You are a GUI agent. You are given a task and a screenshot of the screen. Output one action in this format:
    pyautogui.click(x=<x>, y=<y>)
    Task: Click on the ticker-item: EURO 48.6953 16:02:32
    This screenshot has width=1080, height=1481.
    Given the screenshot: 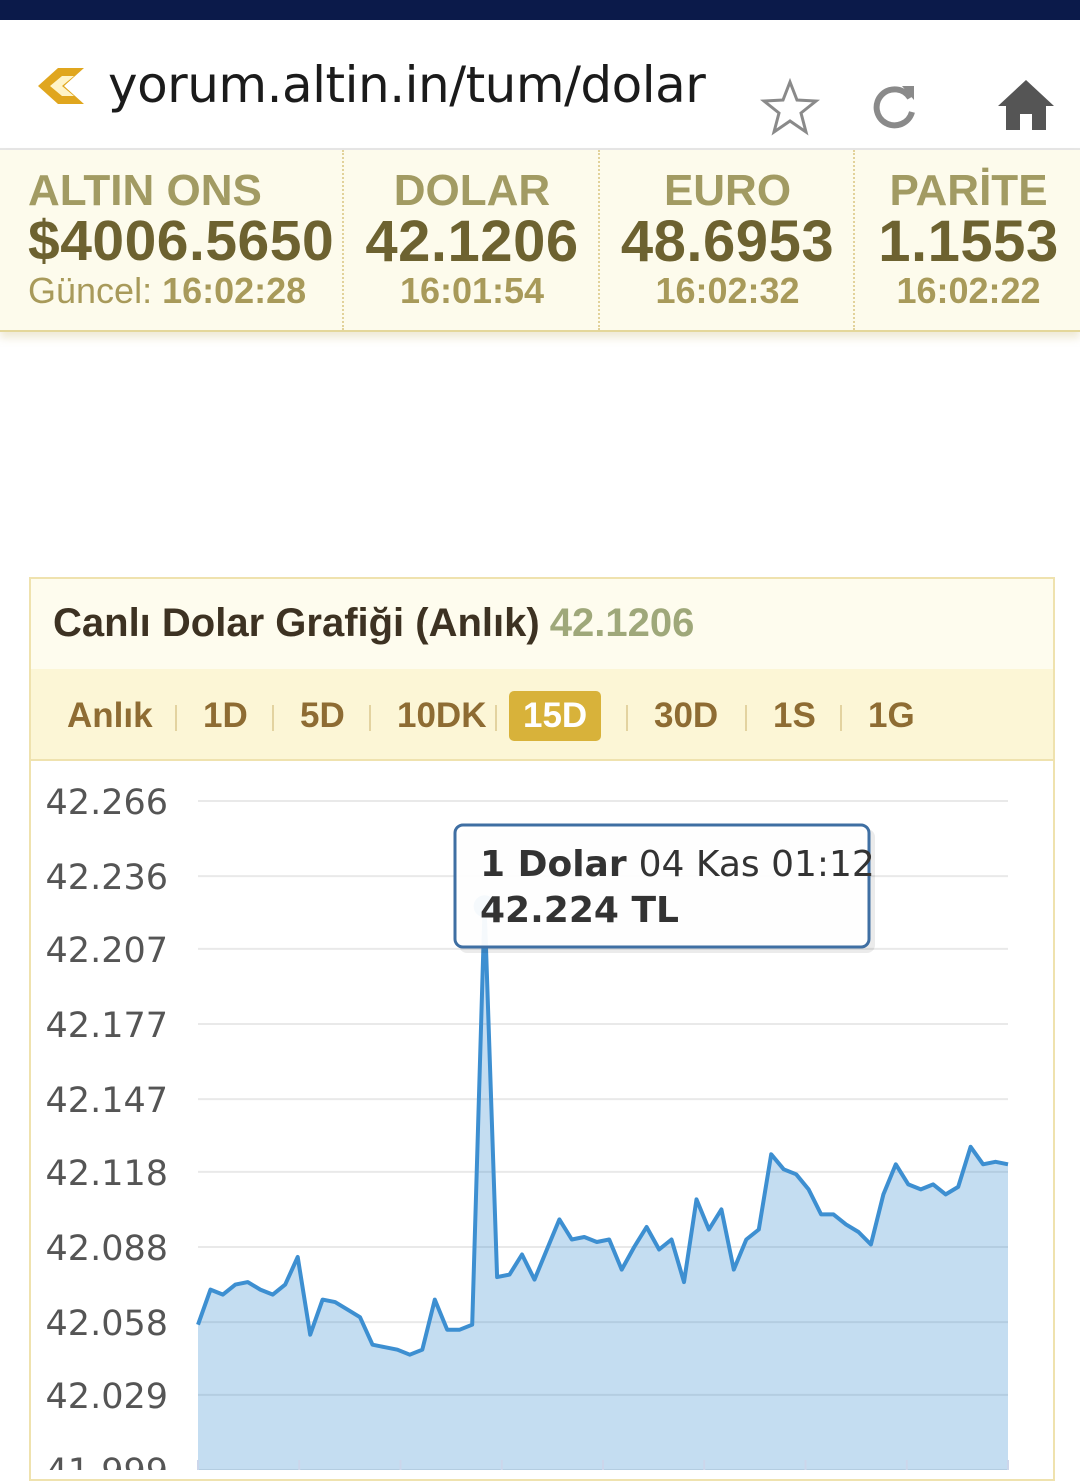 What is the action you would take?
    pyautogui.click(x=726, y=240)
    